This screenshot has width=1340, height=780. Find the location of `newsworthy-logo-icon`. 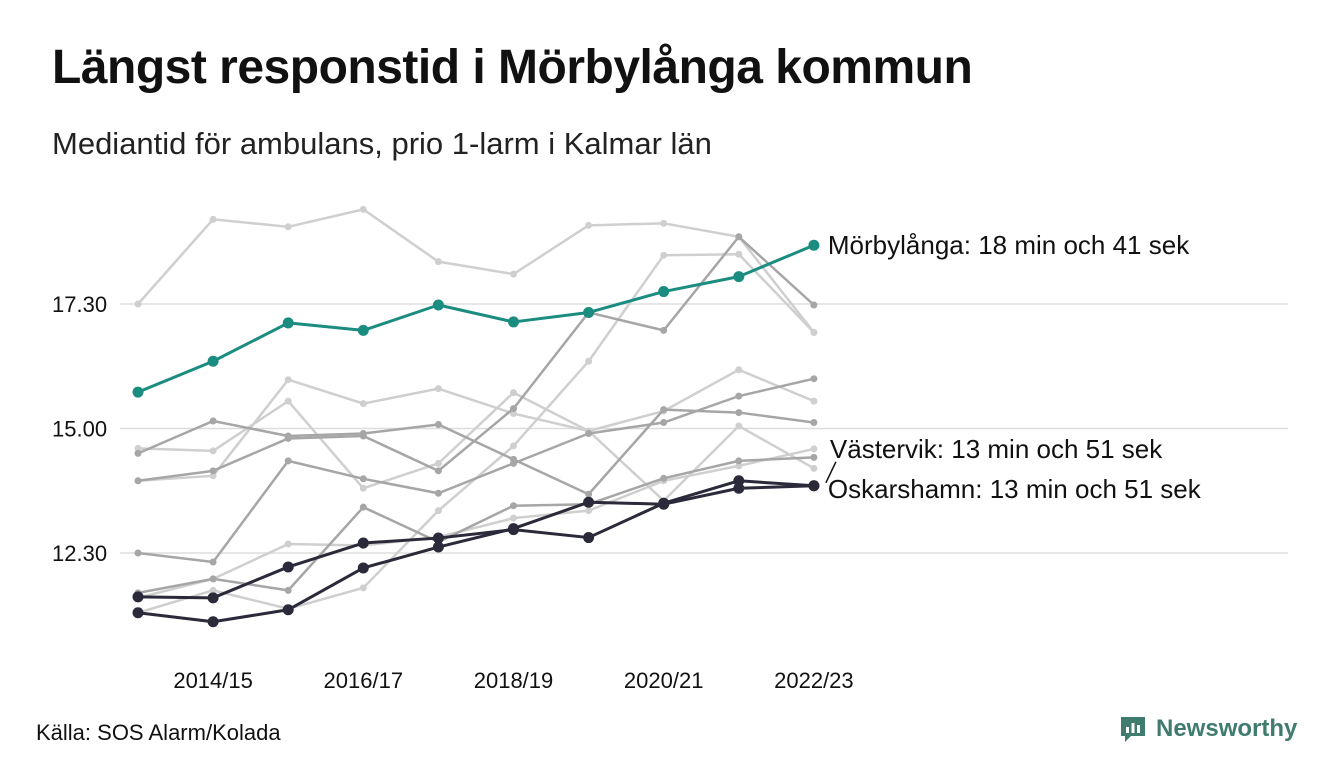

newsworthy-logo-icon is located at coordinates (1133, 729).